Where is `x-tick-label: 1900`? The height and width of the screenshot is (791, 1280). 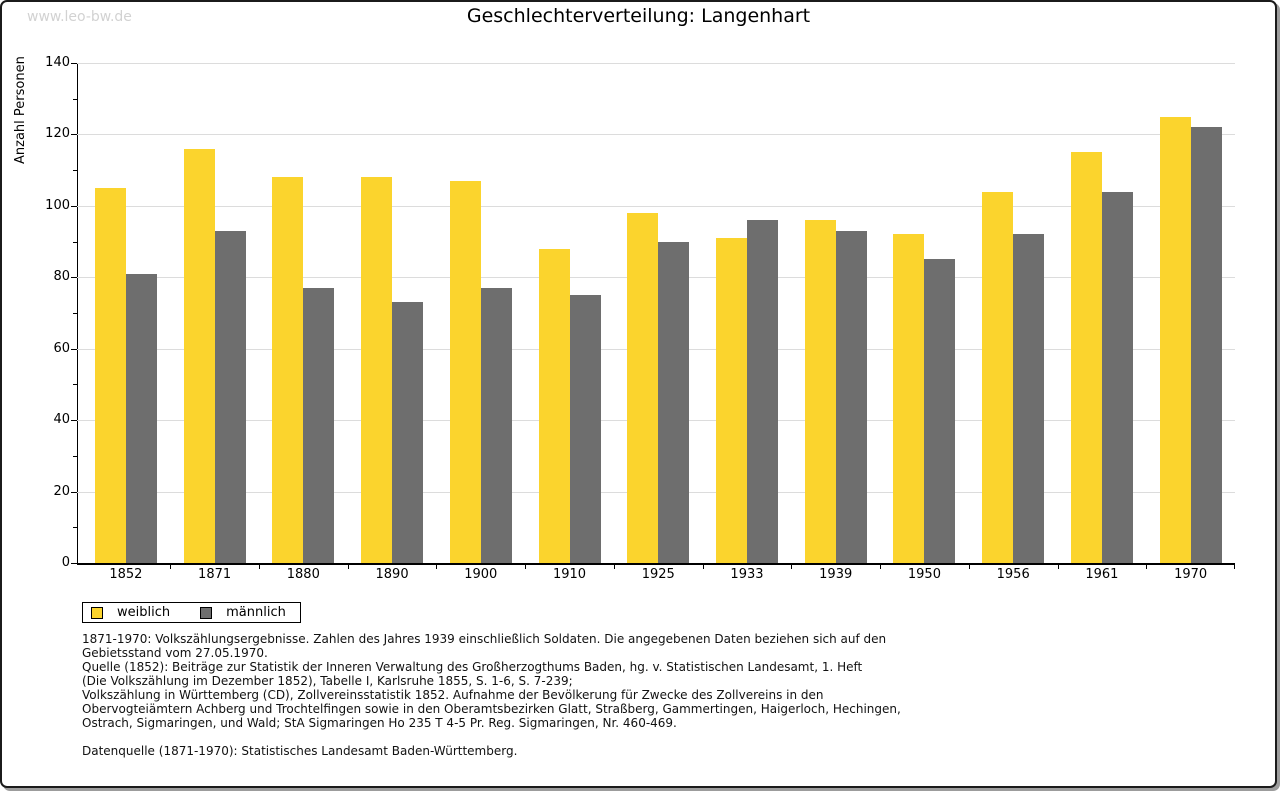
x-tick-label: 1900 is located at coordinates (481, 574).